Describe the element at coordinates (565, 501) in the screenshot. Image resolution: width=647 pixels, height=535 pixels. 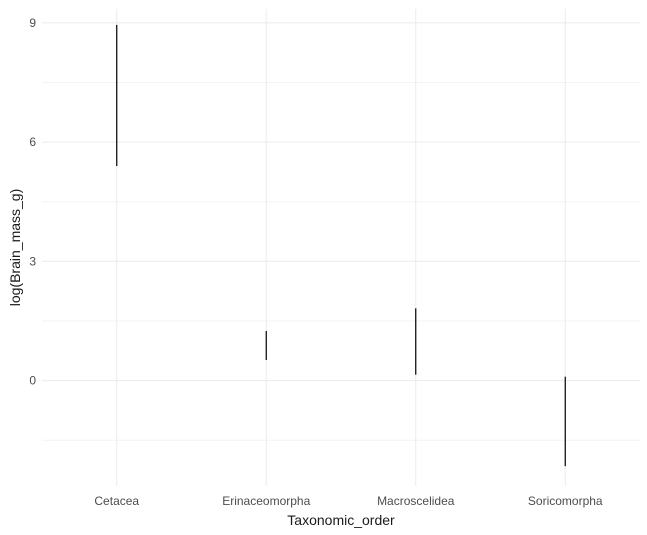
I see `x-tick-label: Soricomorpha` at that location.